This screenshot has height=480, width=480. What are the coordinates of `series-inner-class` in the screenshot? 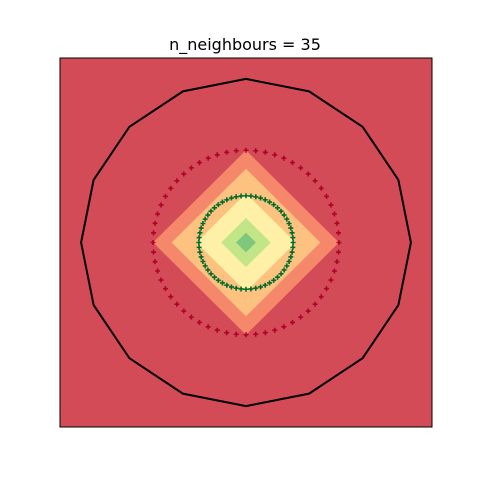 It's located at (246, 242).